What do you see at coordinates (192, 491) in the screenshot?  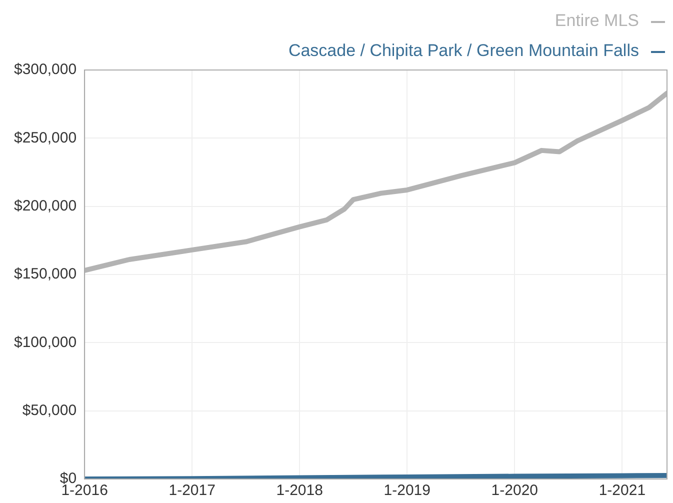 I see `x-tick-label: 1-2017` at bounding box center [192, 491].